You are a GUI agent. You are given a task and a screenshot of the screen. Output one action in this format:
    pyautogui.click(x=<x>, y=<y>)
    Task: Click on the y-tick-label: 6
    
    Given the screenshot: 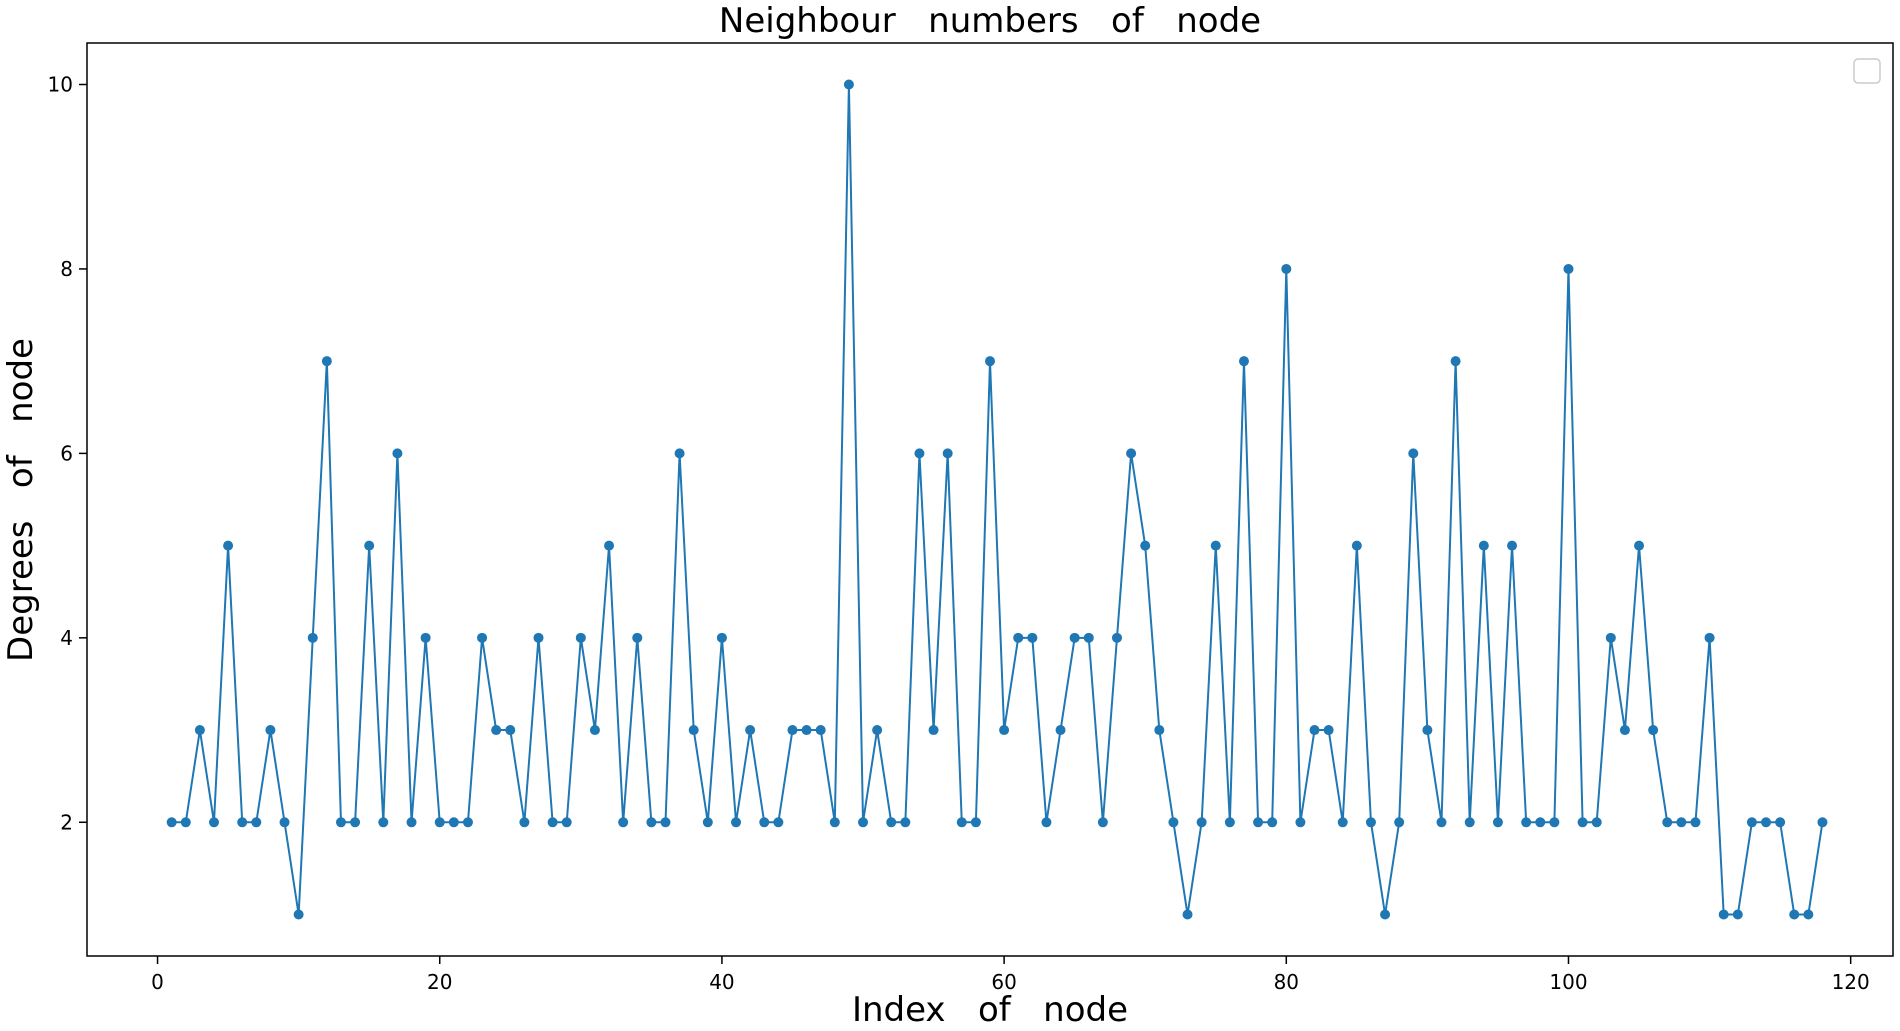 What is the action you would take?
    pyautogui.click(x=66, y=453)
    